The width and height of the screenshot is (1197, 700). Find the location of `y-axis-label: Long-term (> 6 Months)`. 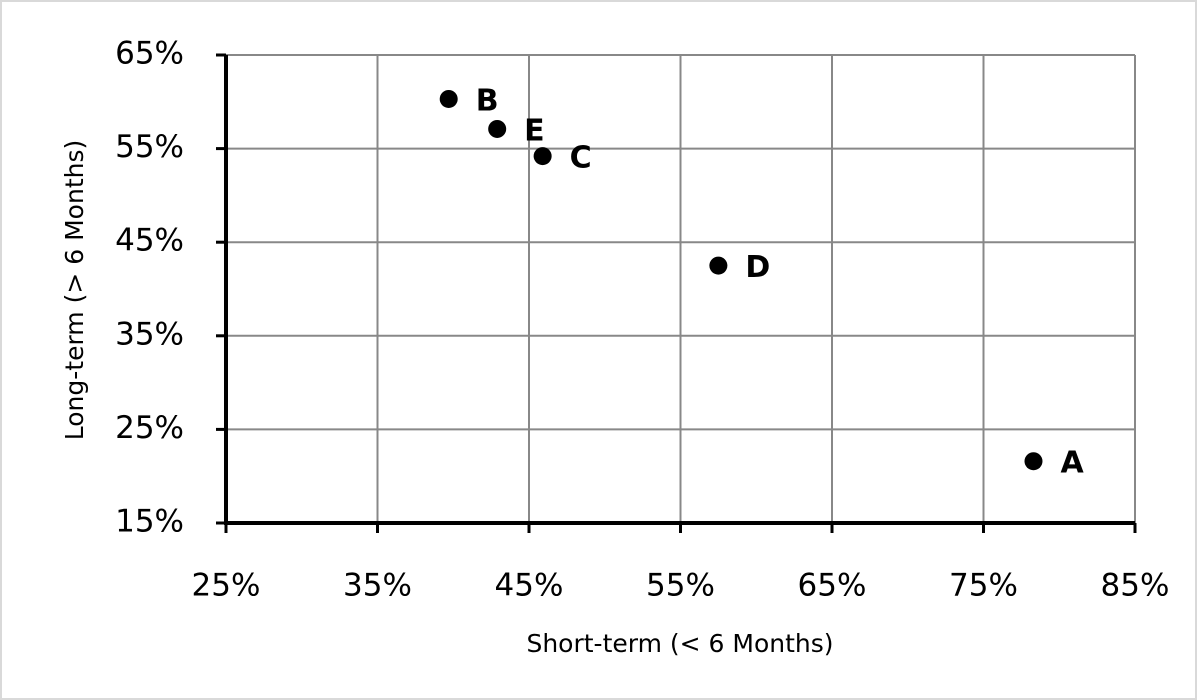

y-axis-label: Long-term (> 6 Months) is located at coordinates (74, 290).